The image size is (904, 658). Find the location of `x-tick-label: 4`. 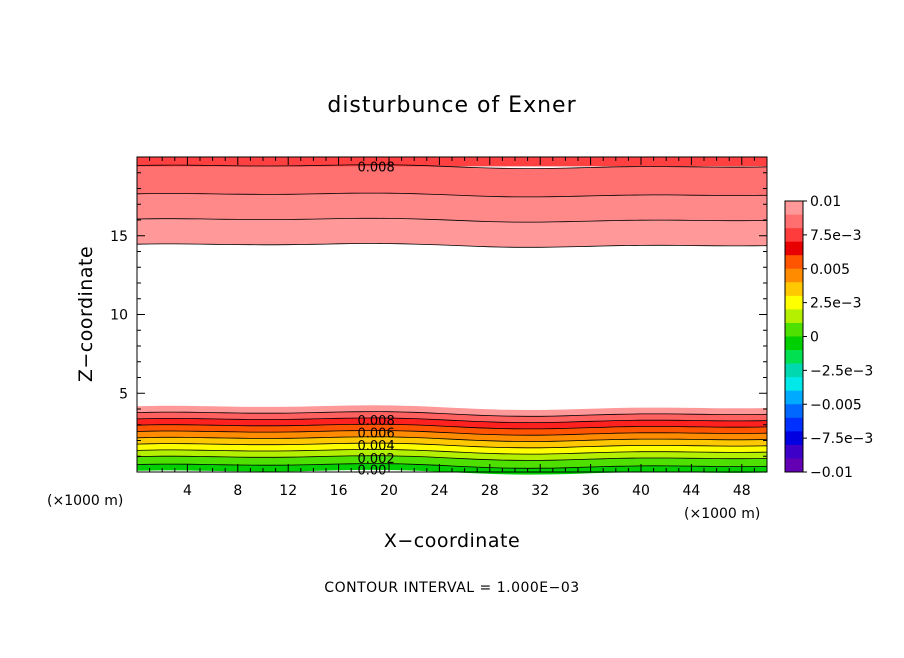

x-tick-label: 4 is located at coordinates (187, 491).